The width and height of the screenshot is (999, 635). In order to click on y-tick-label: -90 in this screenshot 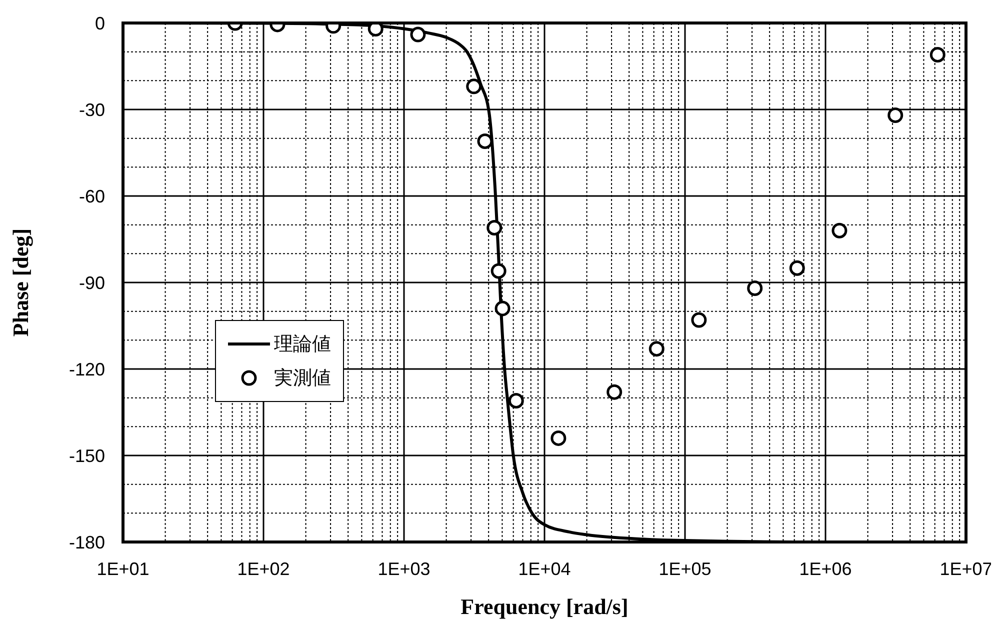, I will do `click(91, 282)`.